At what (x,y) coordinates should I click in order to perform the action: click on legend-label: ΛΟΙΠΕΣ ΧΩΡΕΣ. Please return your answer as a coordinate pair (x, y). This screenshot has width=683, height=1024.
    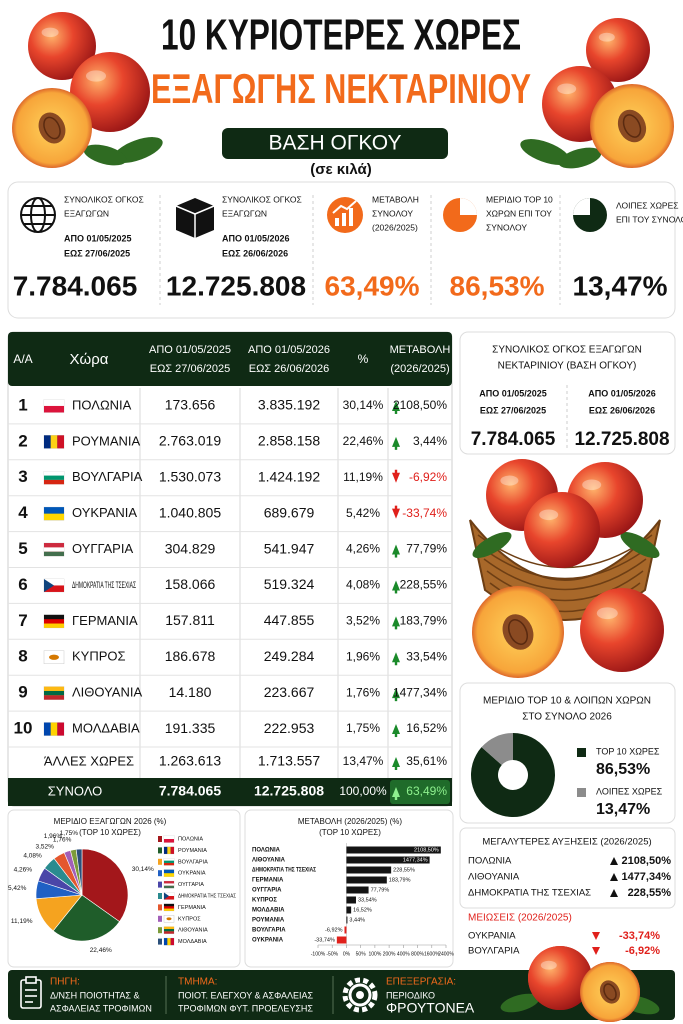
    Looking at the image, I should click on (629, 791).